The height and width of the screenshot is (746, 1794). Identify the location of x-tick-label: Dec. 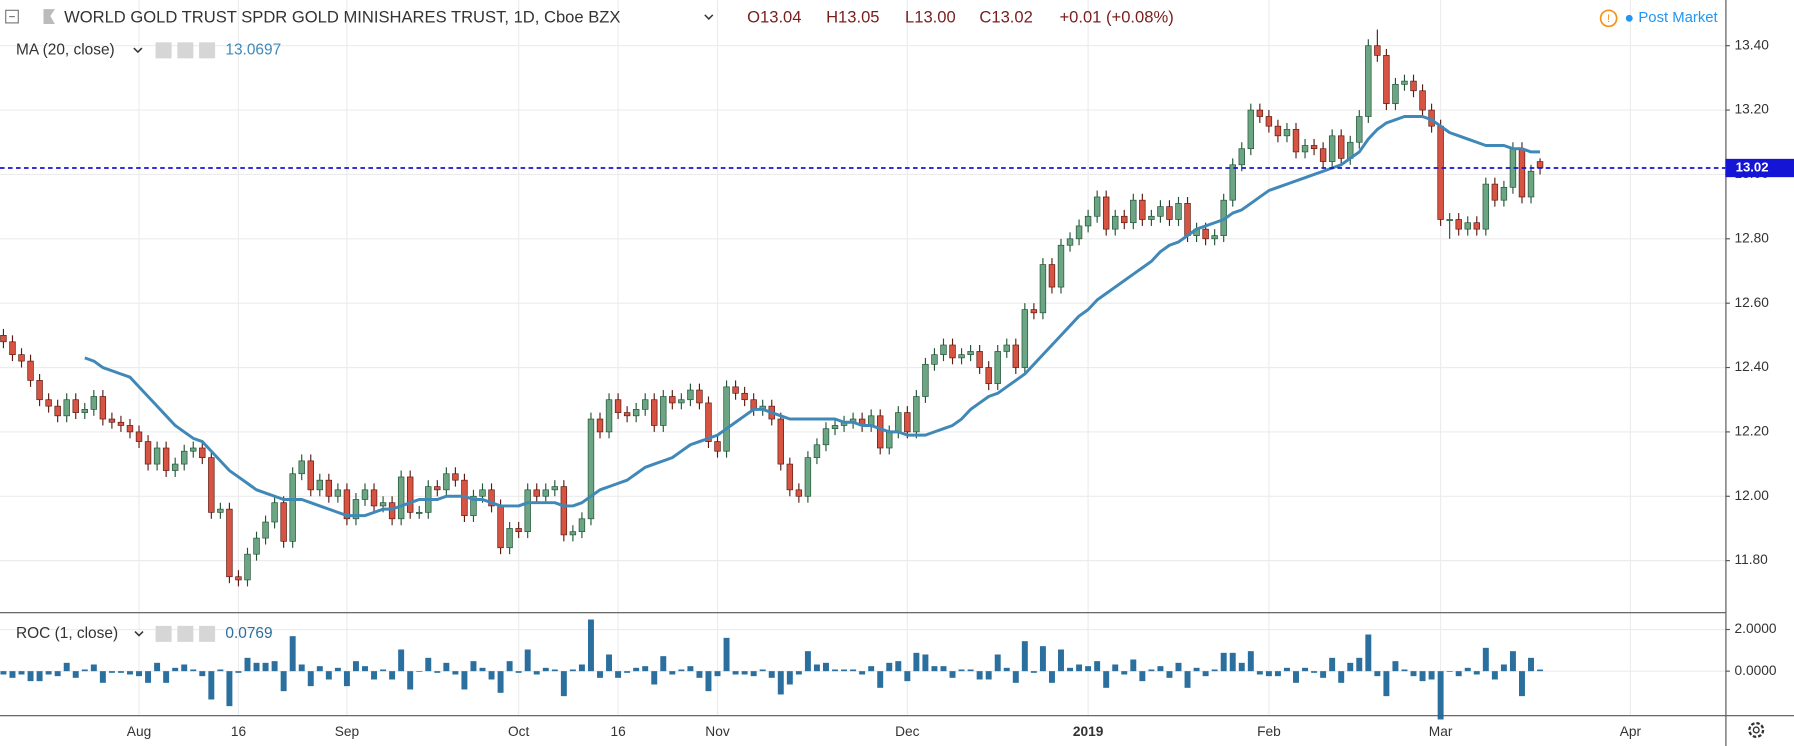
(907, 731).